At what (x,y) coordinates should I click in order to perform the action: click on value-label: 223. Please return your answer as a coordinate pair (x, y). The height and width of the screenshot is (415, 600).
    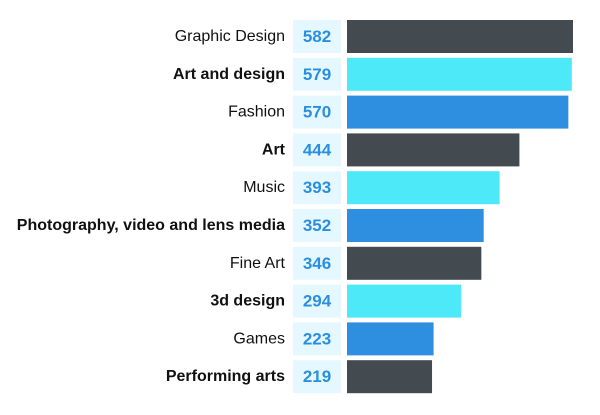
    Looking at the image, I should click on (317, 338).